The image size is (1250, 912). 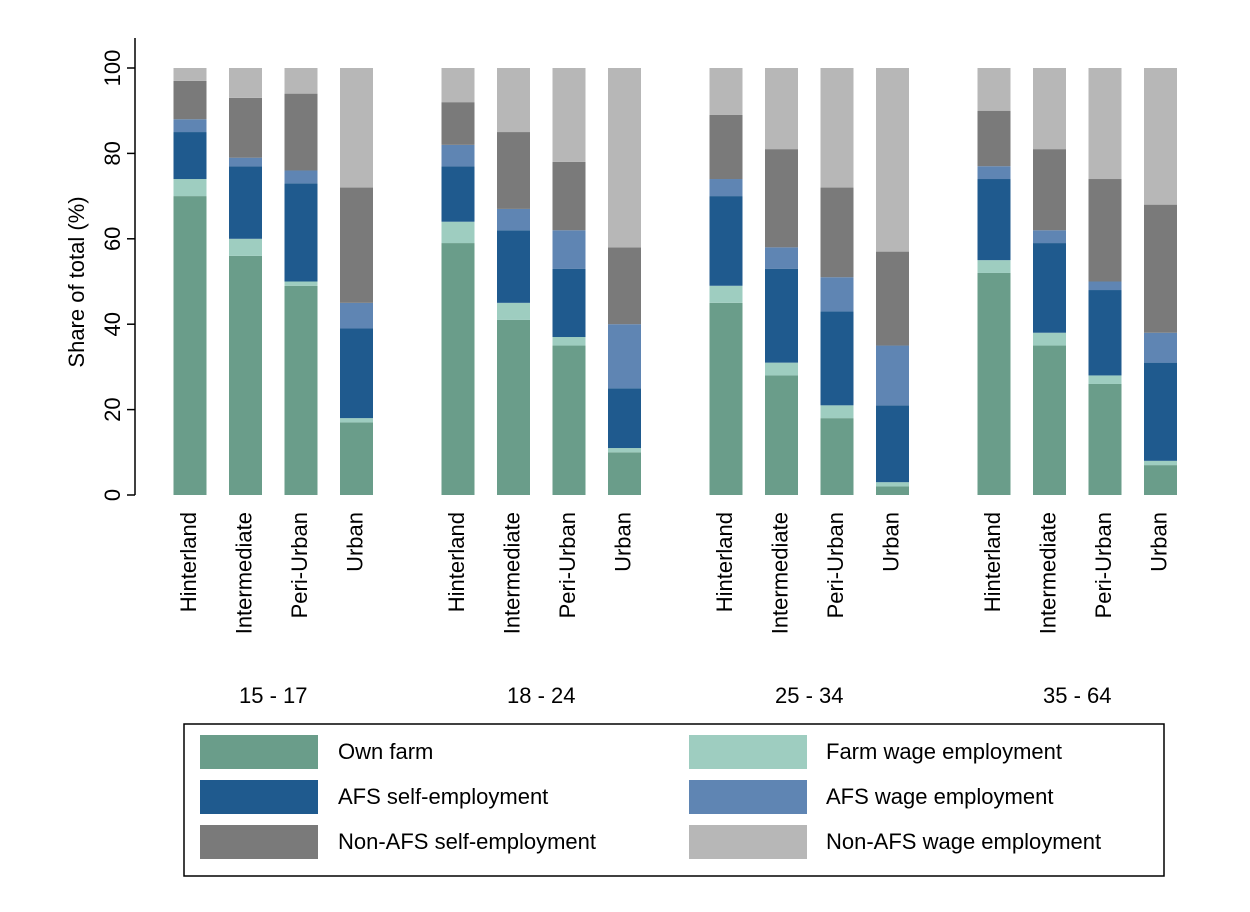 I want to click on y-tick-label: 100, so click(x=112, y=68).